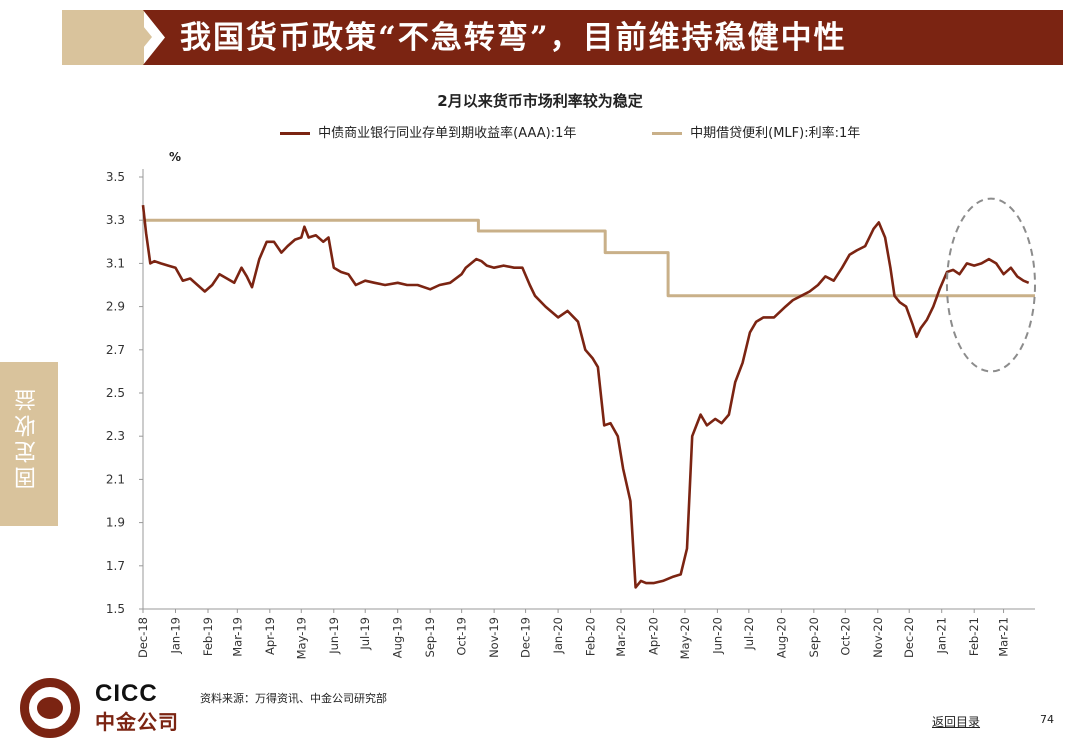 Image resolution: width=1080 pixels, height=755 pixels. Describe the element at coordinates (175, 636) in the screenshot. I see `x-tick-label: Jan-19` at that location.